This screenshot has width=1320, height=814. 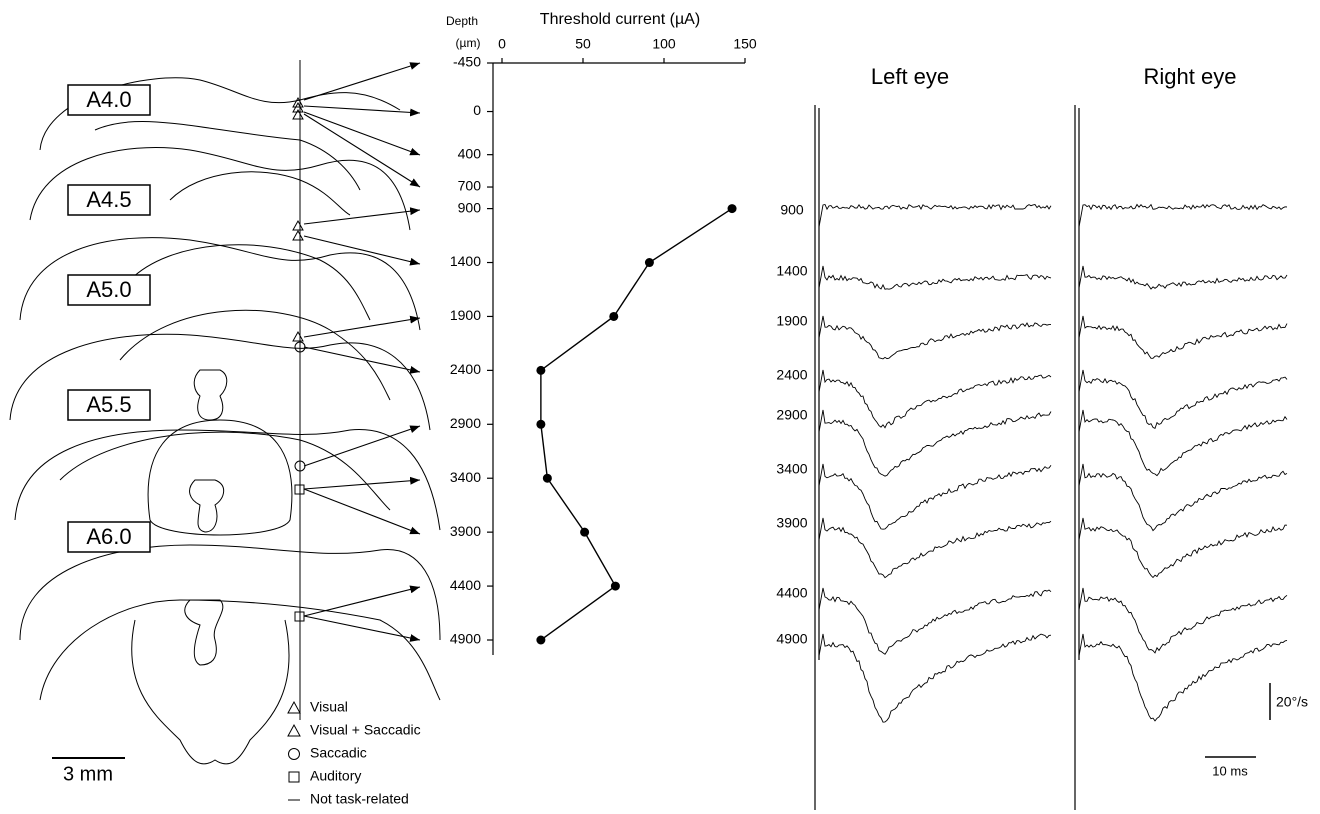 What do you see at coordinates (365, 730) in the screenshot?
I see `legend-label: Visual + Saccadic` at bounding box center [365, 730].